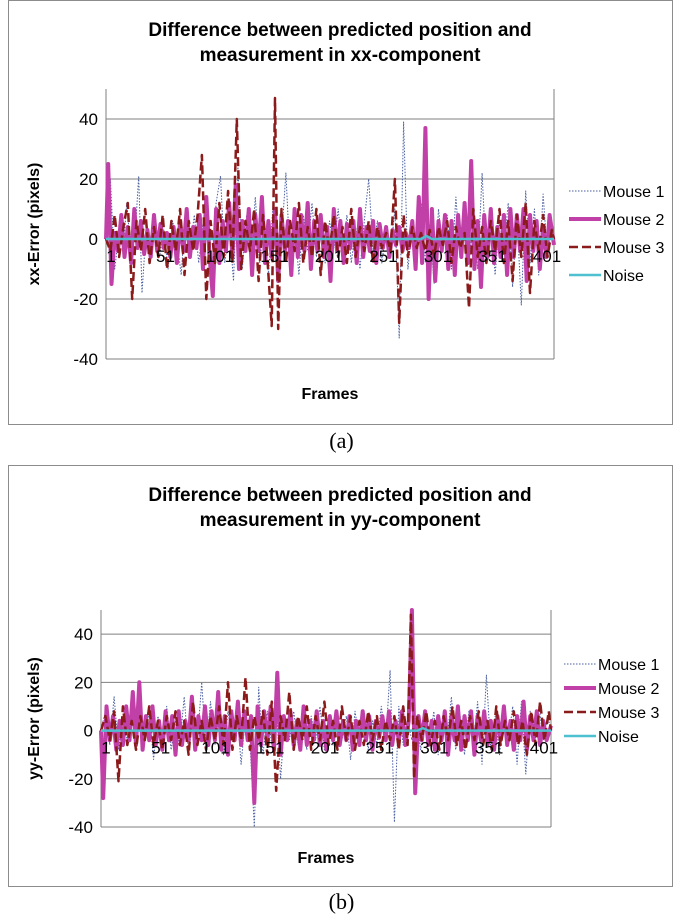 The width and height of the screenshot is (683, 921). What do you see at coordinates (341, 901) in the screenshot?
I see `caption-b: (b)` at bounding box center [341, 901].